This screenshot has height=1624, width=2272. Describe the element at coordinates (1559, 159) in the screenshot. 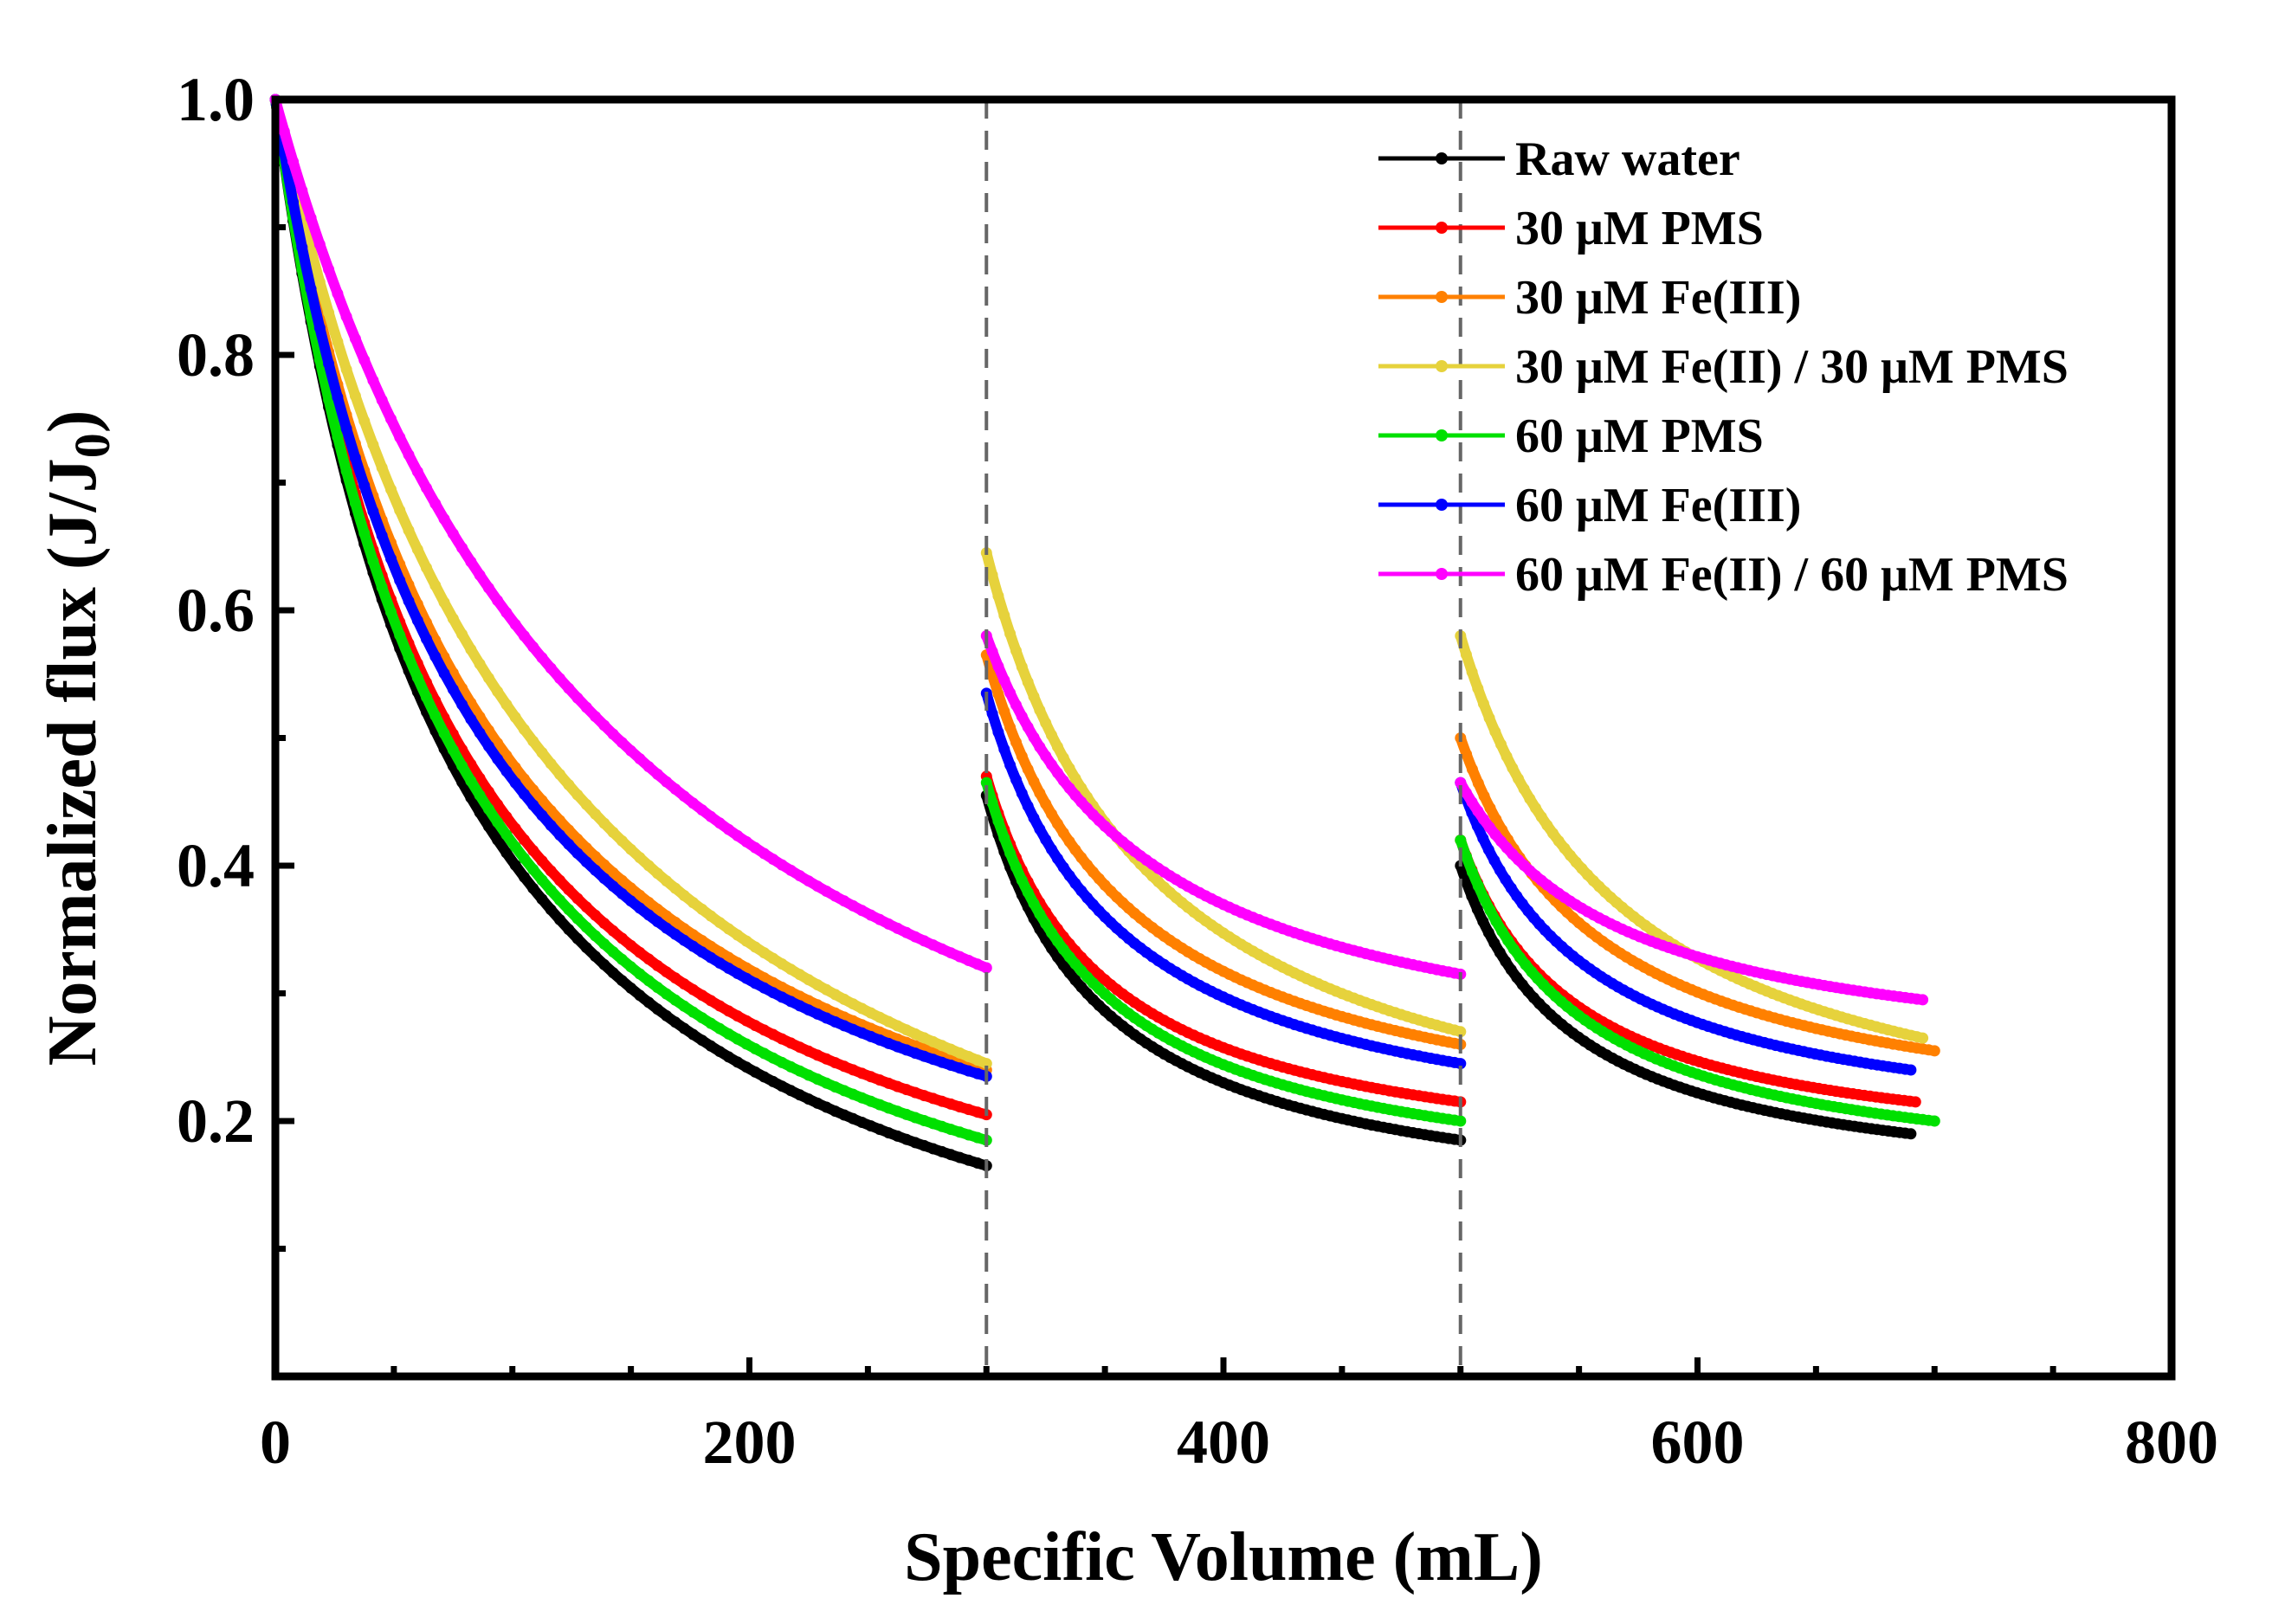

I see `legend-item: Raw water` at that location.